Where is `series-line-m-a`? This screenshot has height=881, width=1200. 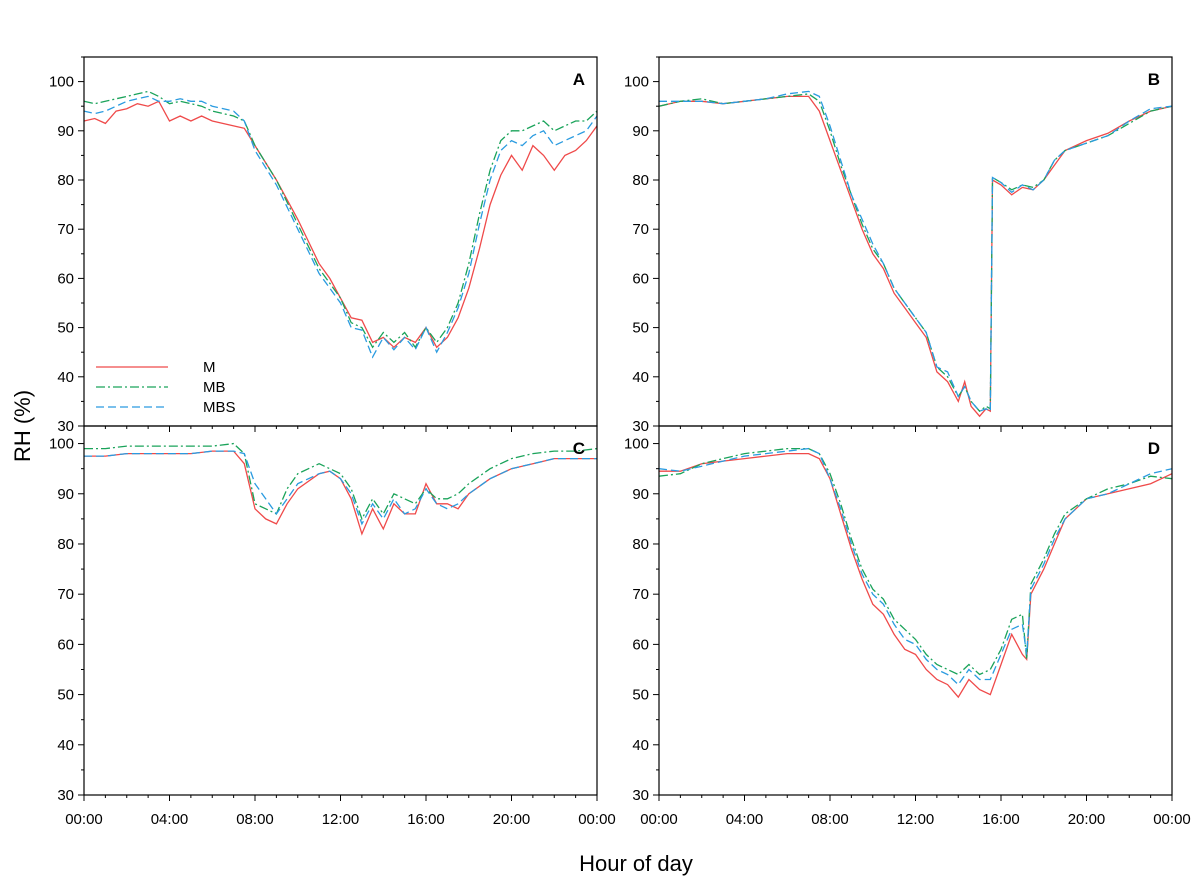 series-line-m-a is located at coordinates (340, 224).